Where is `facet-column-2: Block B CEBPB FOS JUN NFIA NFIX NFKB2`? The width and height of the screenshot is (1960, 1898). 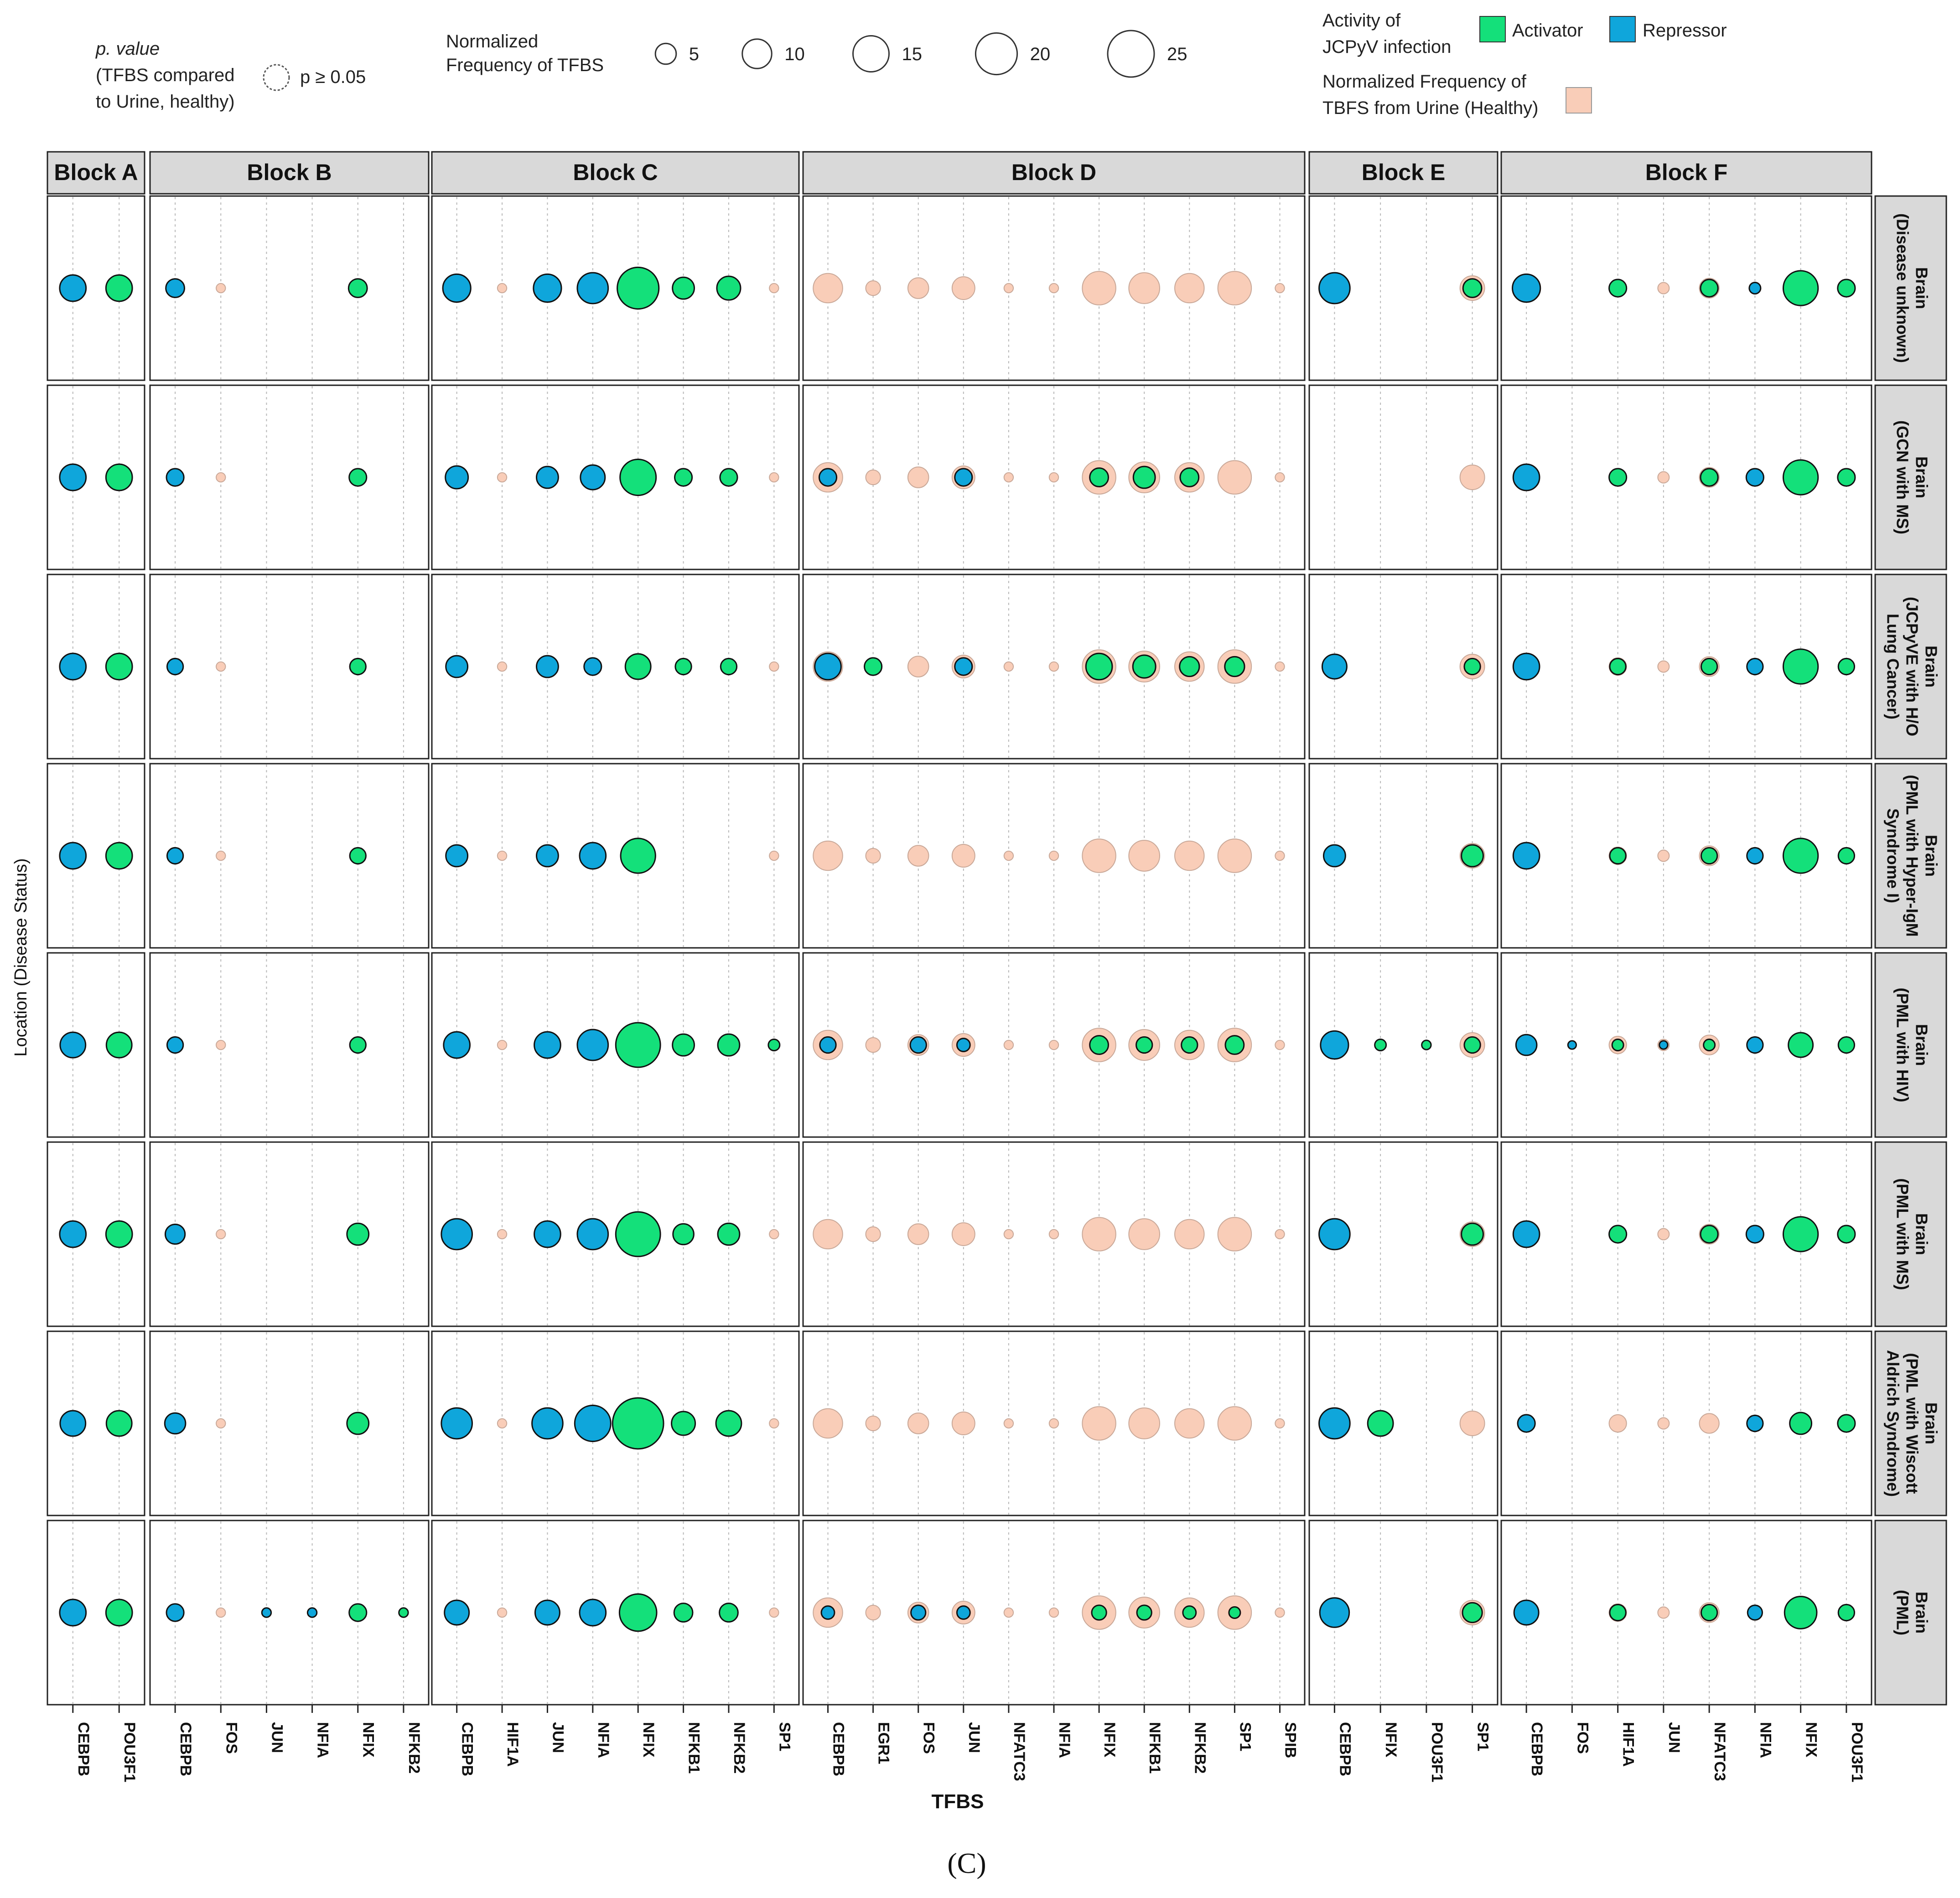
facet-column-2: Block B CEBPB FOS JUN NFIA NFIX NFKB2 is located at coordinates (289, 964).